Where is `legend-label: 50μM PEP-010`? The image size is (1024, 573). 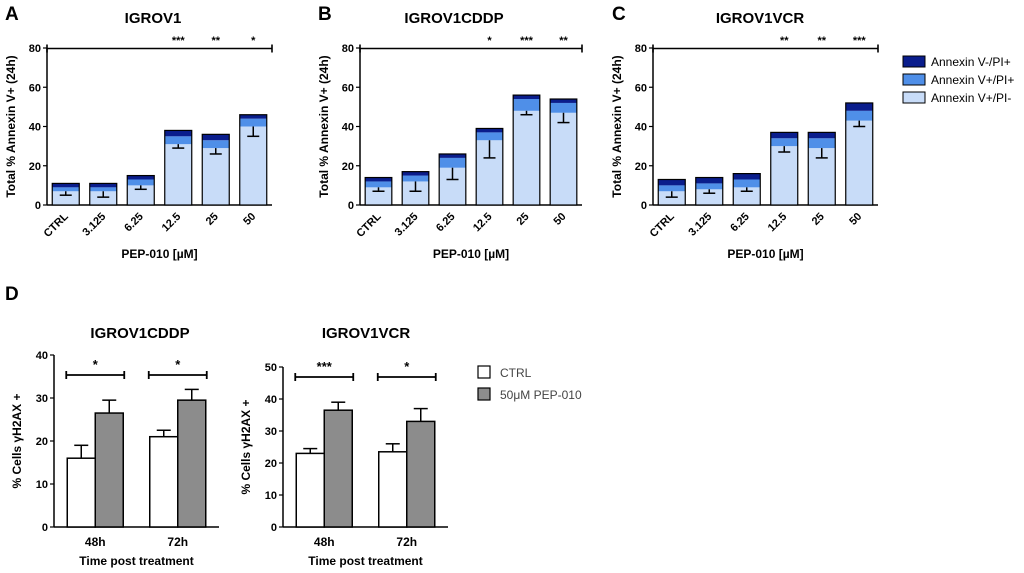 legend-label: 50μM PEP-010 is located at coordinates (541, 395).